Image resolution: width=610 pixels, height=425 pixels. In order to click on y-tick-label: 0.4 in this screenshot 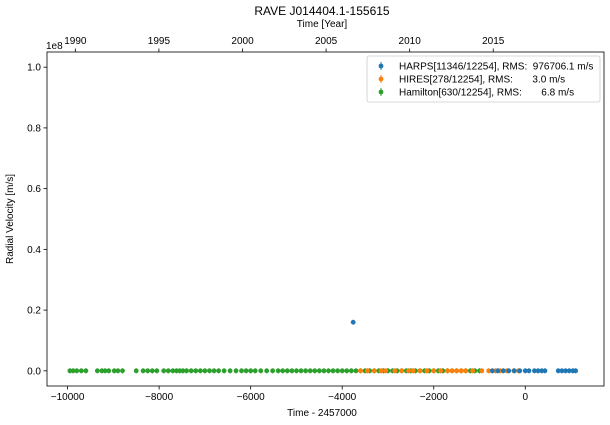, I will do `click(34, 250)`.